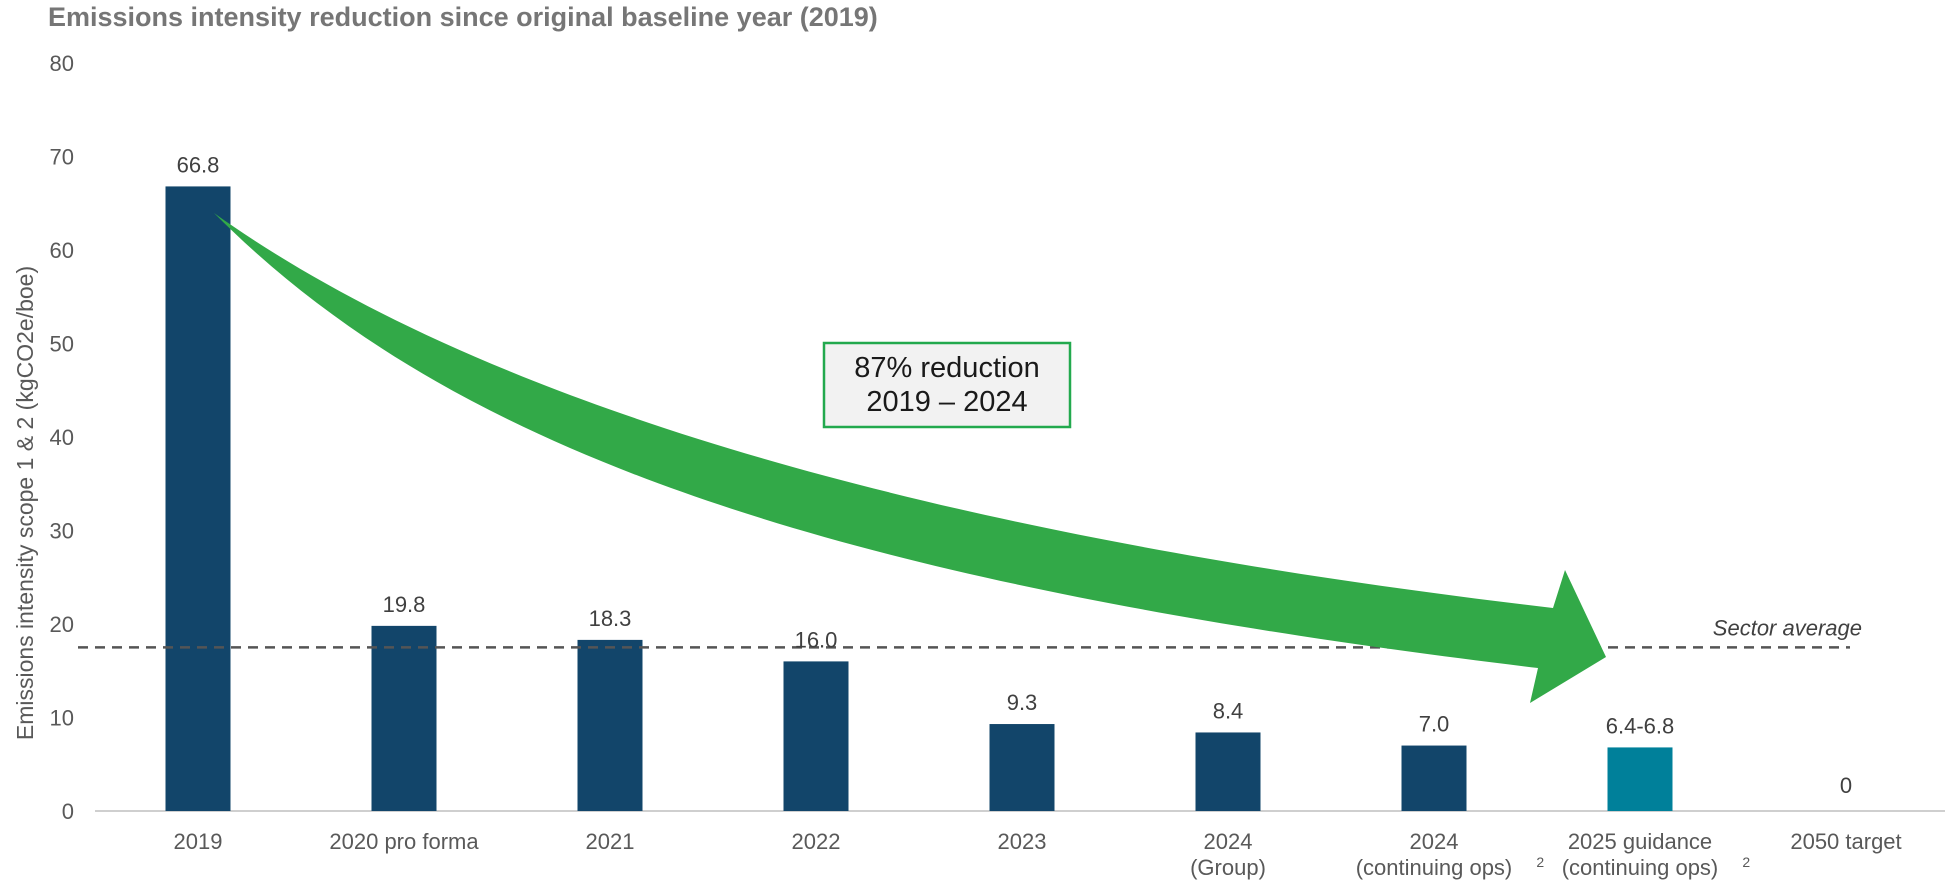  What do you see at coordinates (1228, 867) in the screenshot?
I see `x-tick-label: (Group)` at bounding box center [1228, 867].